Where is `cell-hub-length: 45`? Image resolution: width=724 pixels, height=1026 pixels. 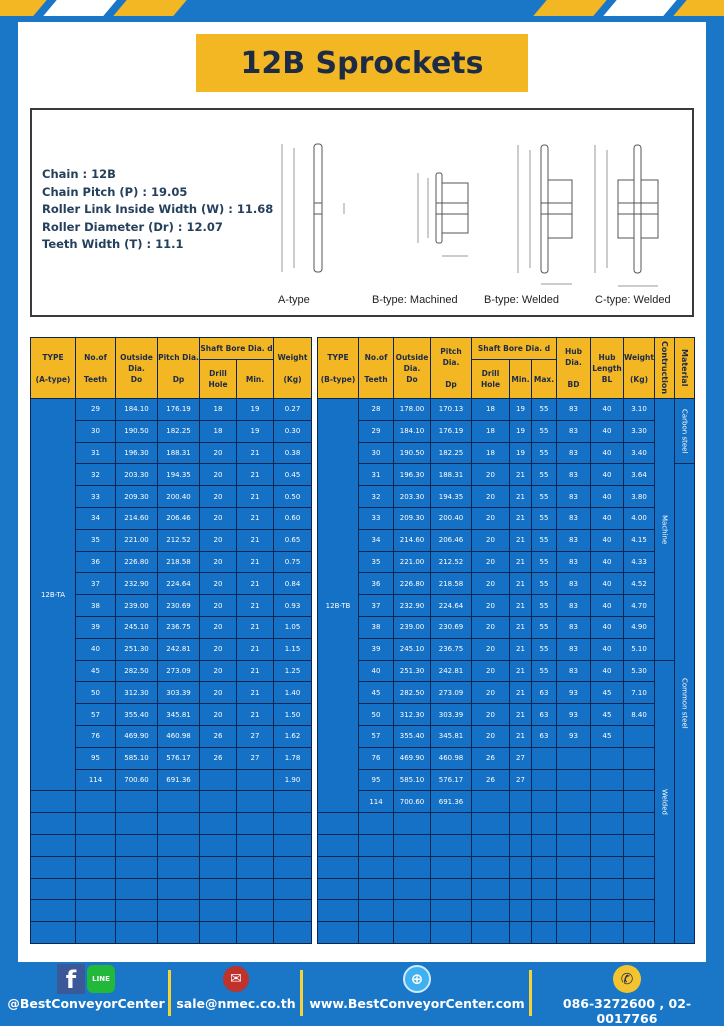 cell-hub-length: 45 is located at coordinates (607, 693).